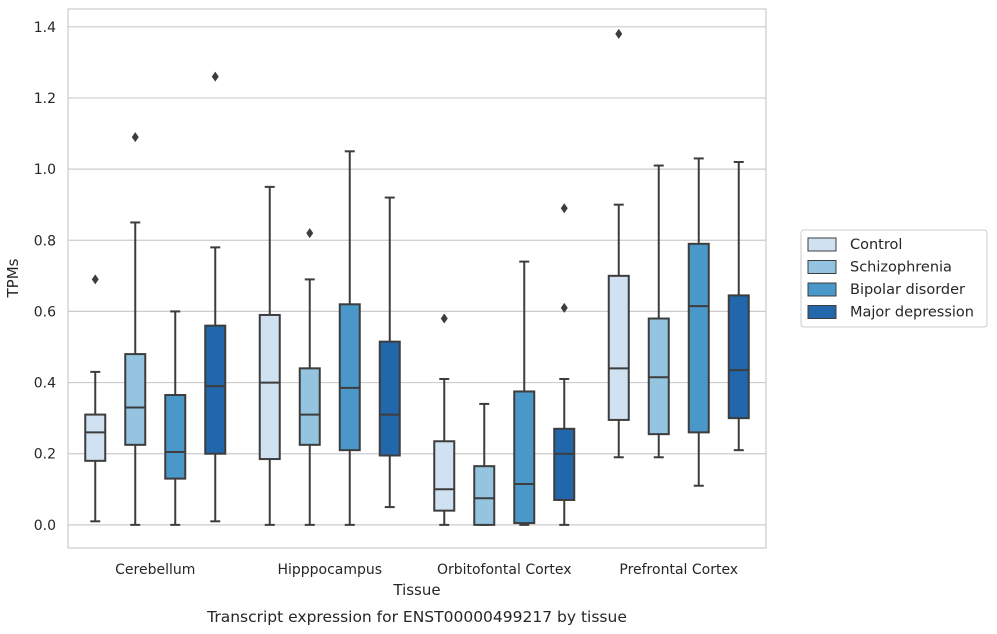 Image resolution: width=997 pixels, height=634 pixels. Describe the element at coordinates (678, 570) in the screenshot. I see `x-tick-label: Prefrontal Cortex` at that location.